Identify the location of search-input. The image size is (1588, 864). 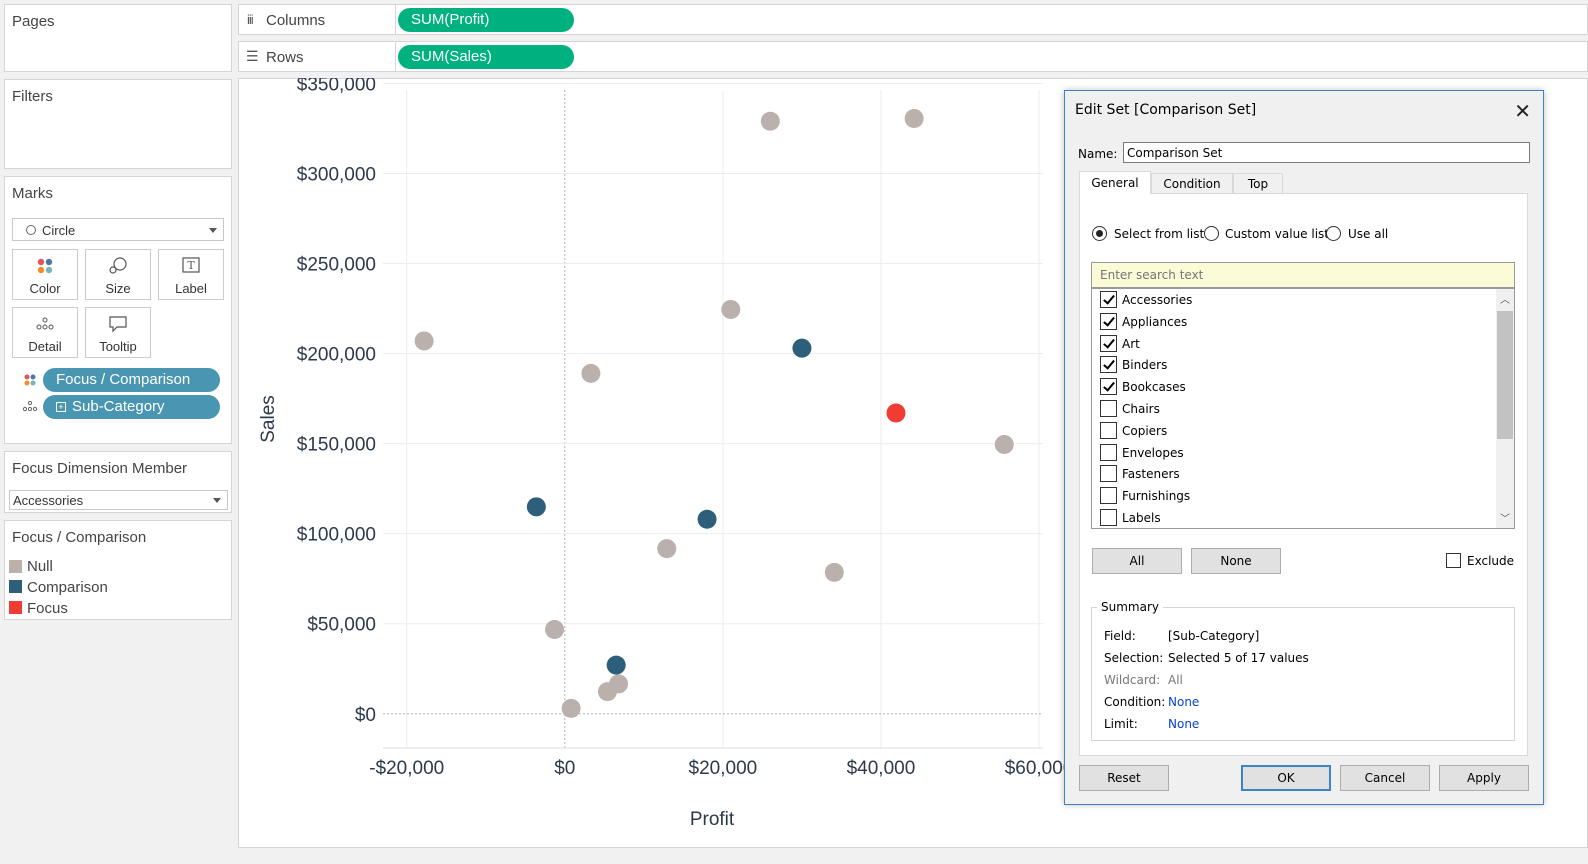
(1303, 275).